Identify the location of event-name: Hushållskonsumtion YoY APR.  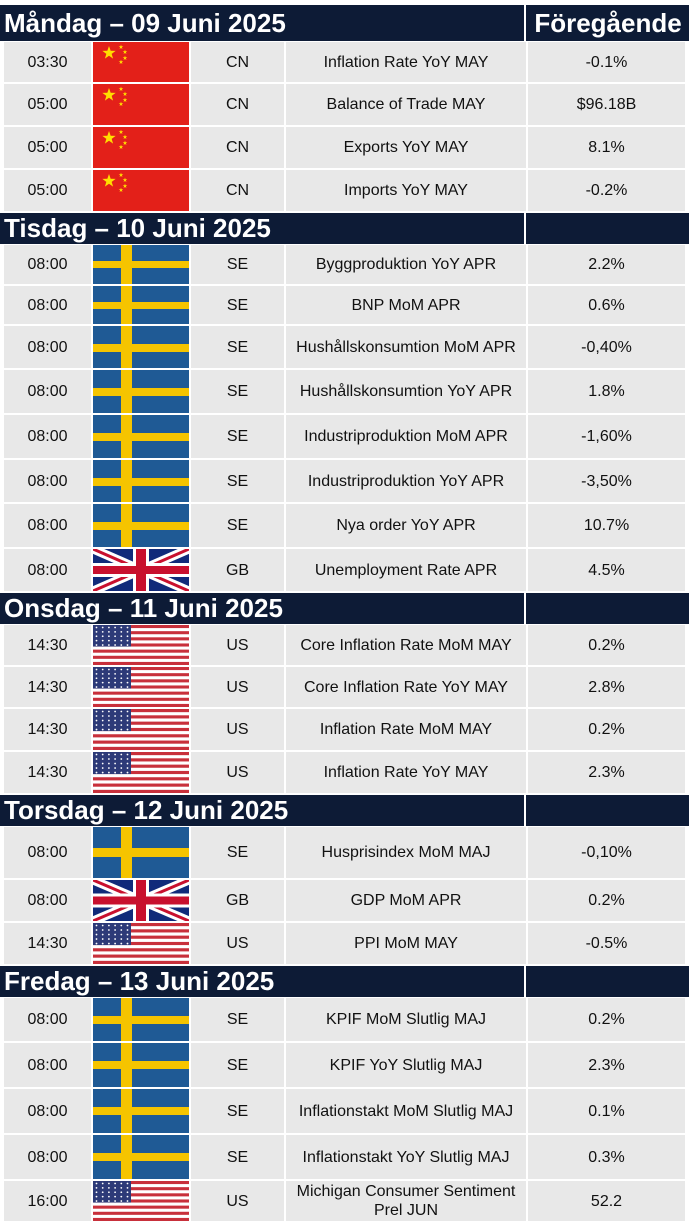
(406, 391).